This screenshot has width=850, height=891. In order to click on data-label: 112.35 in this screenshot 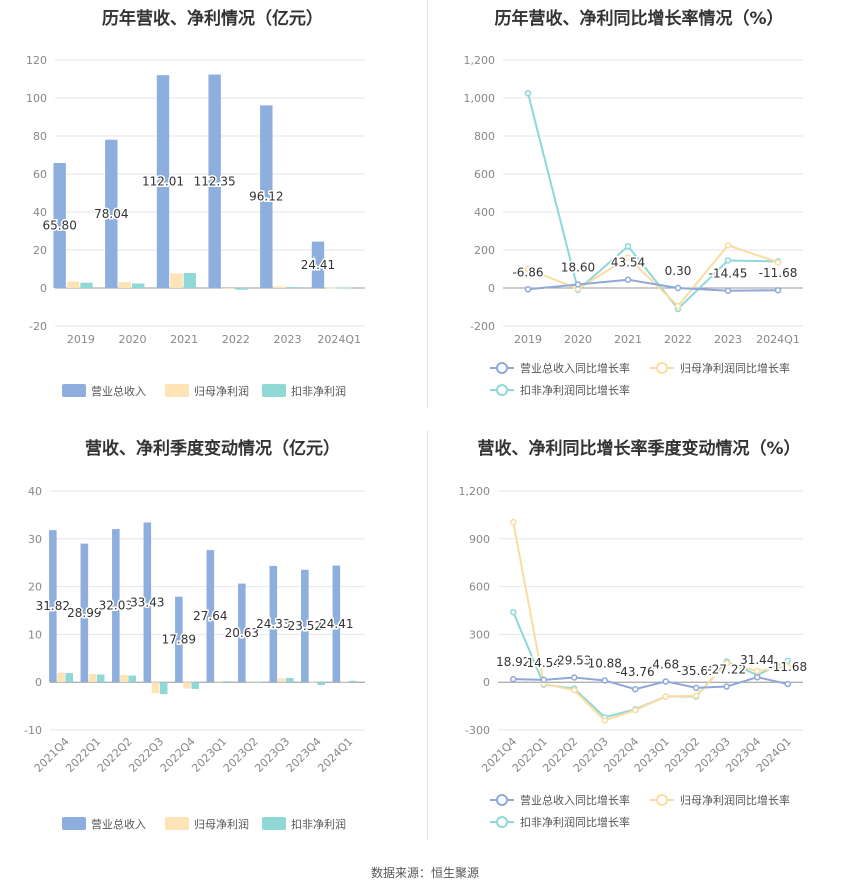, I will do `click(215, 181)`.